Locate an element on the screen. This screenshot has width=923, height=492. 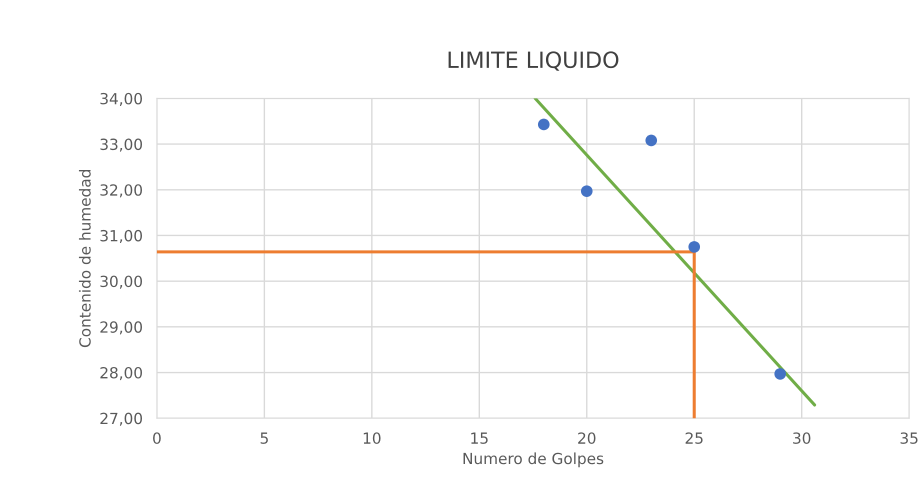
x-tick-label: 20 is located at coordinates (587, 438).